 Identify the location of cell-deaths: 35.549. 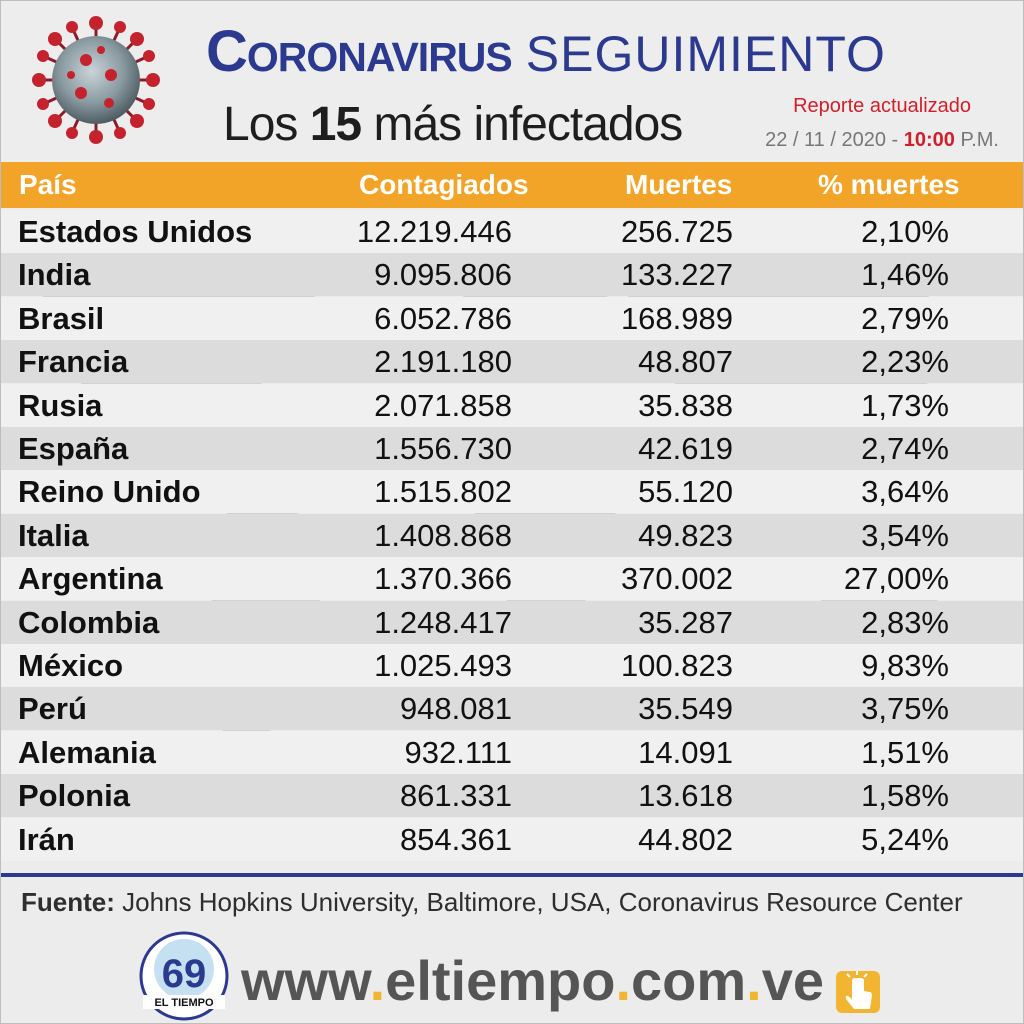
(685, 709).